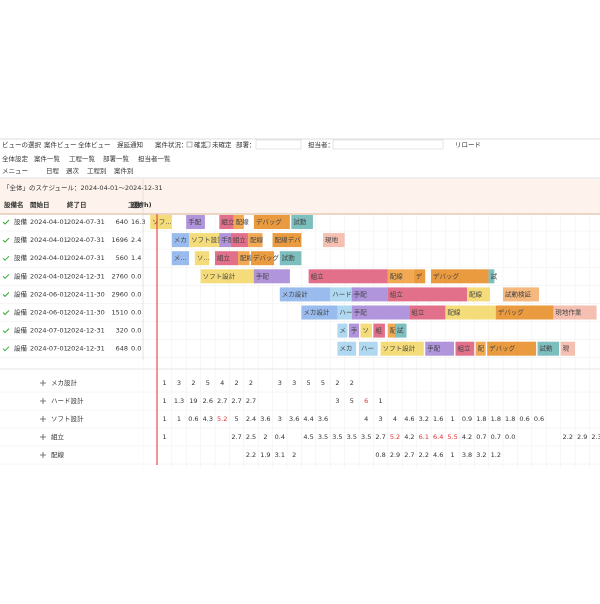 The image size is (600, 604). I want to click on load-value: 0.6, so click(524, 419).